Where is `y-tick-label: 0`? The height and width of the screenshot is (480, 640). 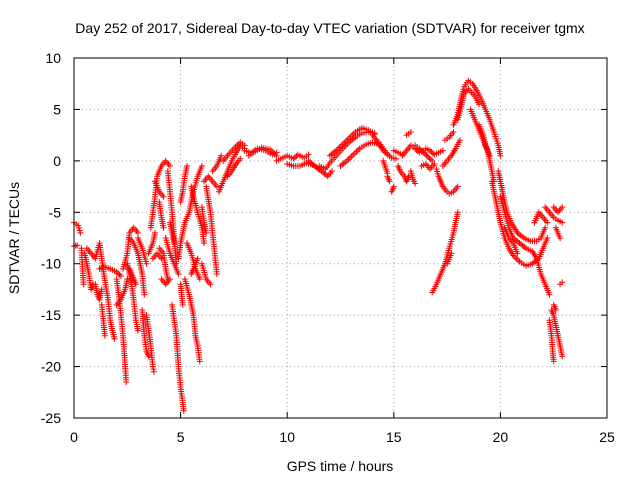 y-tick-label: 0 is located at coordinates (57, 161).